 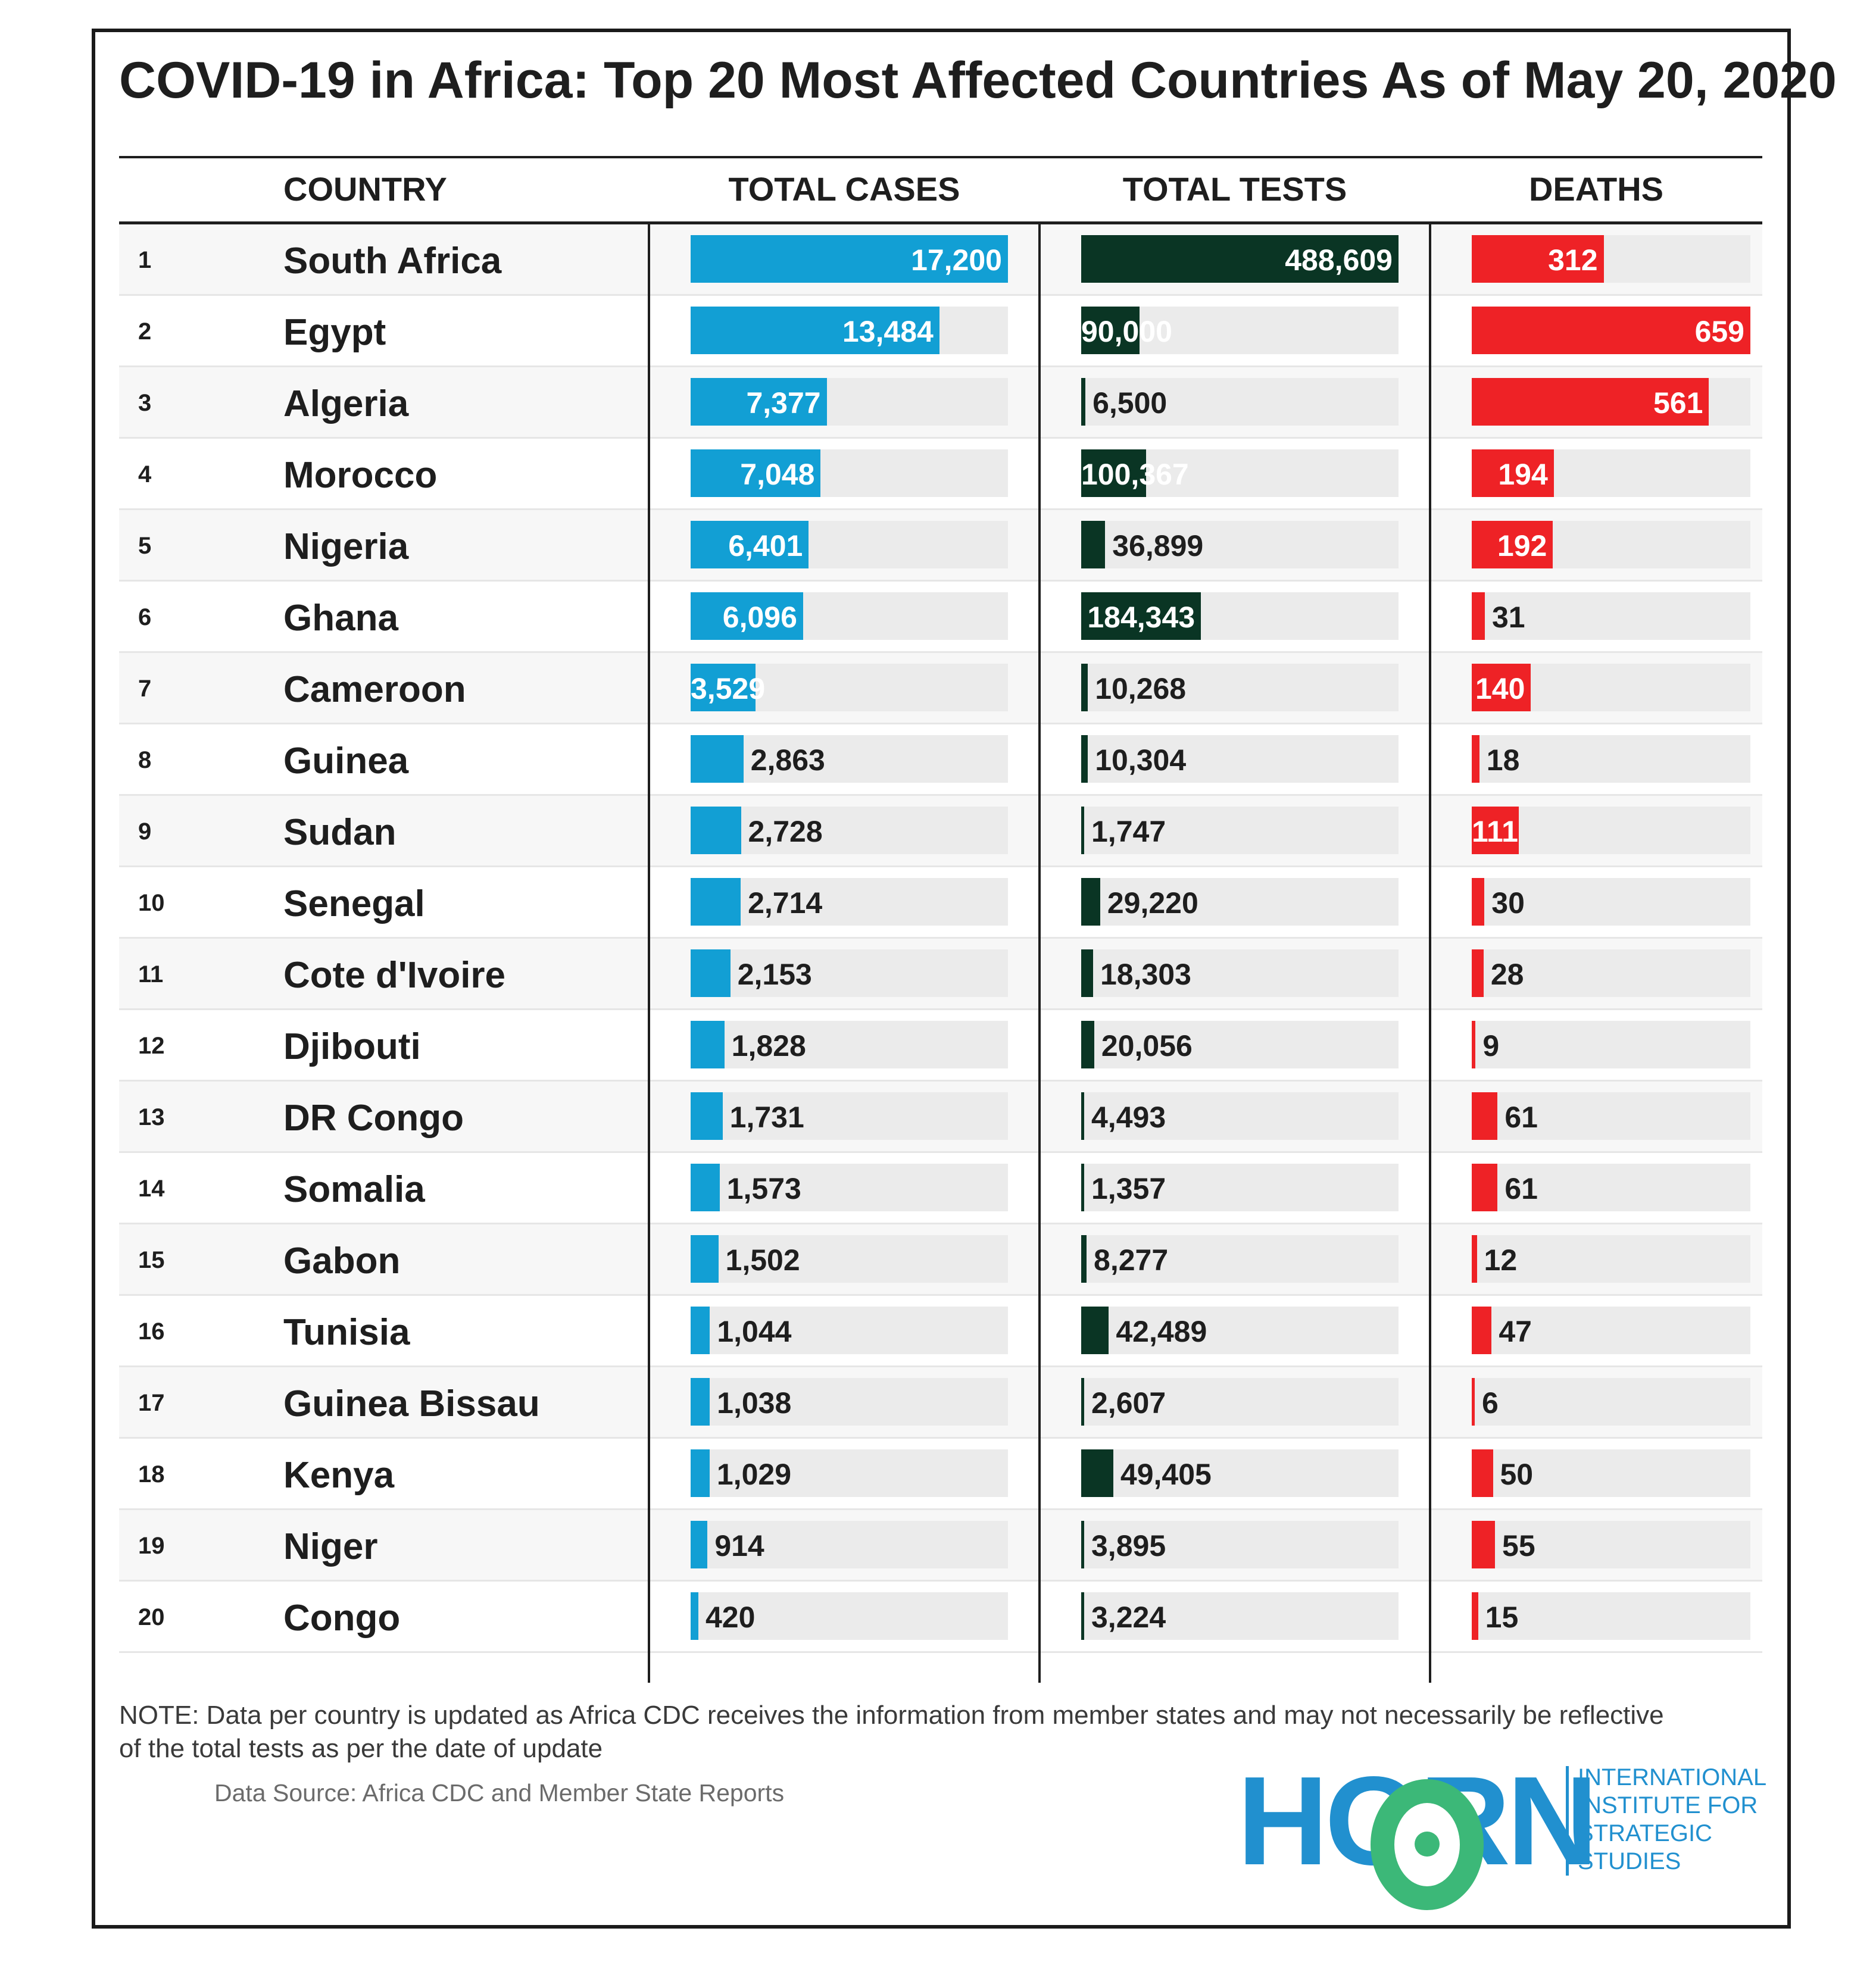 I want to click on cases-value: 1,828, so click(x=768, y=1045).